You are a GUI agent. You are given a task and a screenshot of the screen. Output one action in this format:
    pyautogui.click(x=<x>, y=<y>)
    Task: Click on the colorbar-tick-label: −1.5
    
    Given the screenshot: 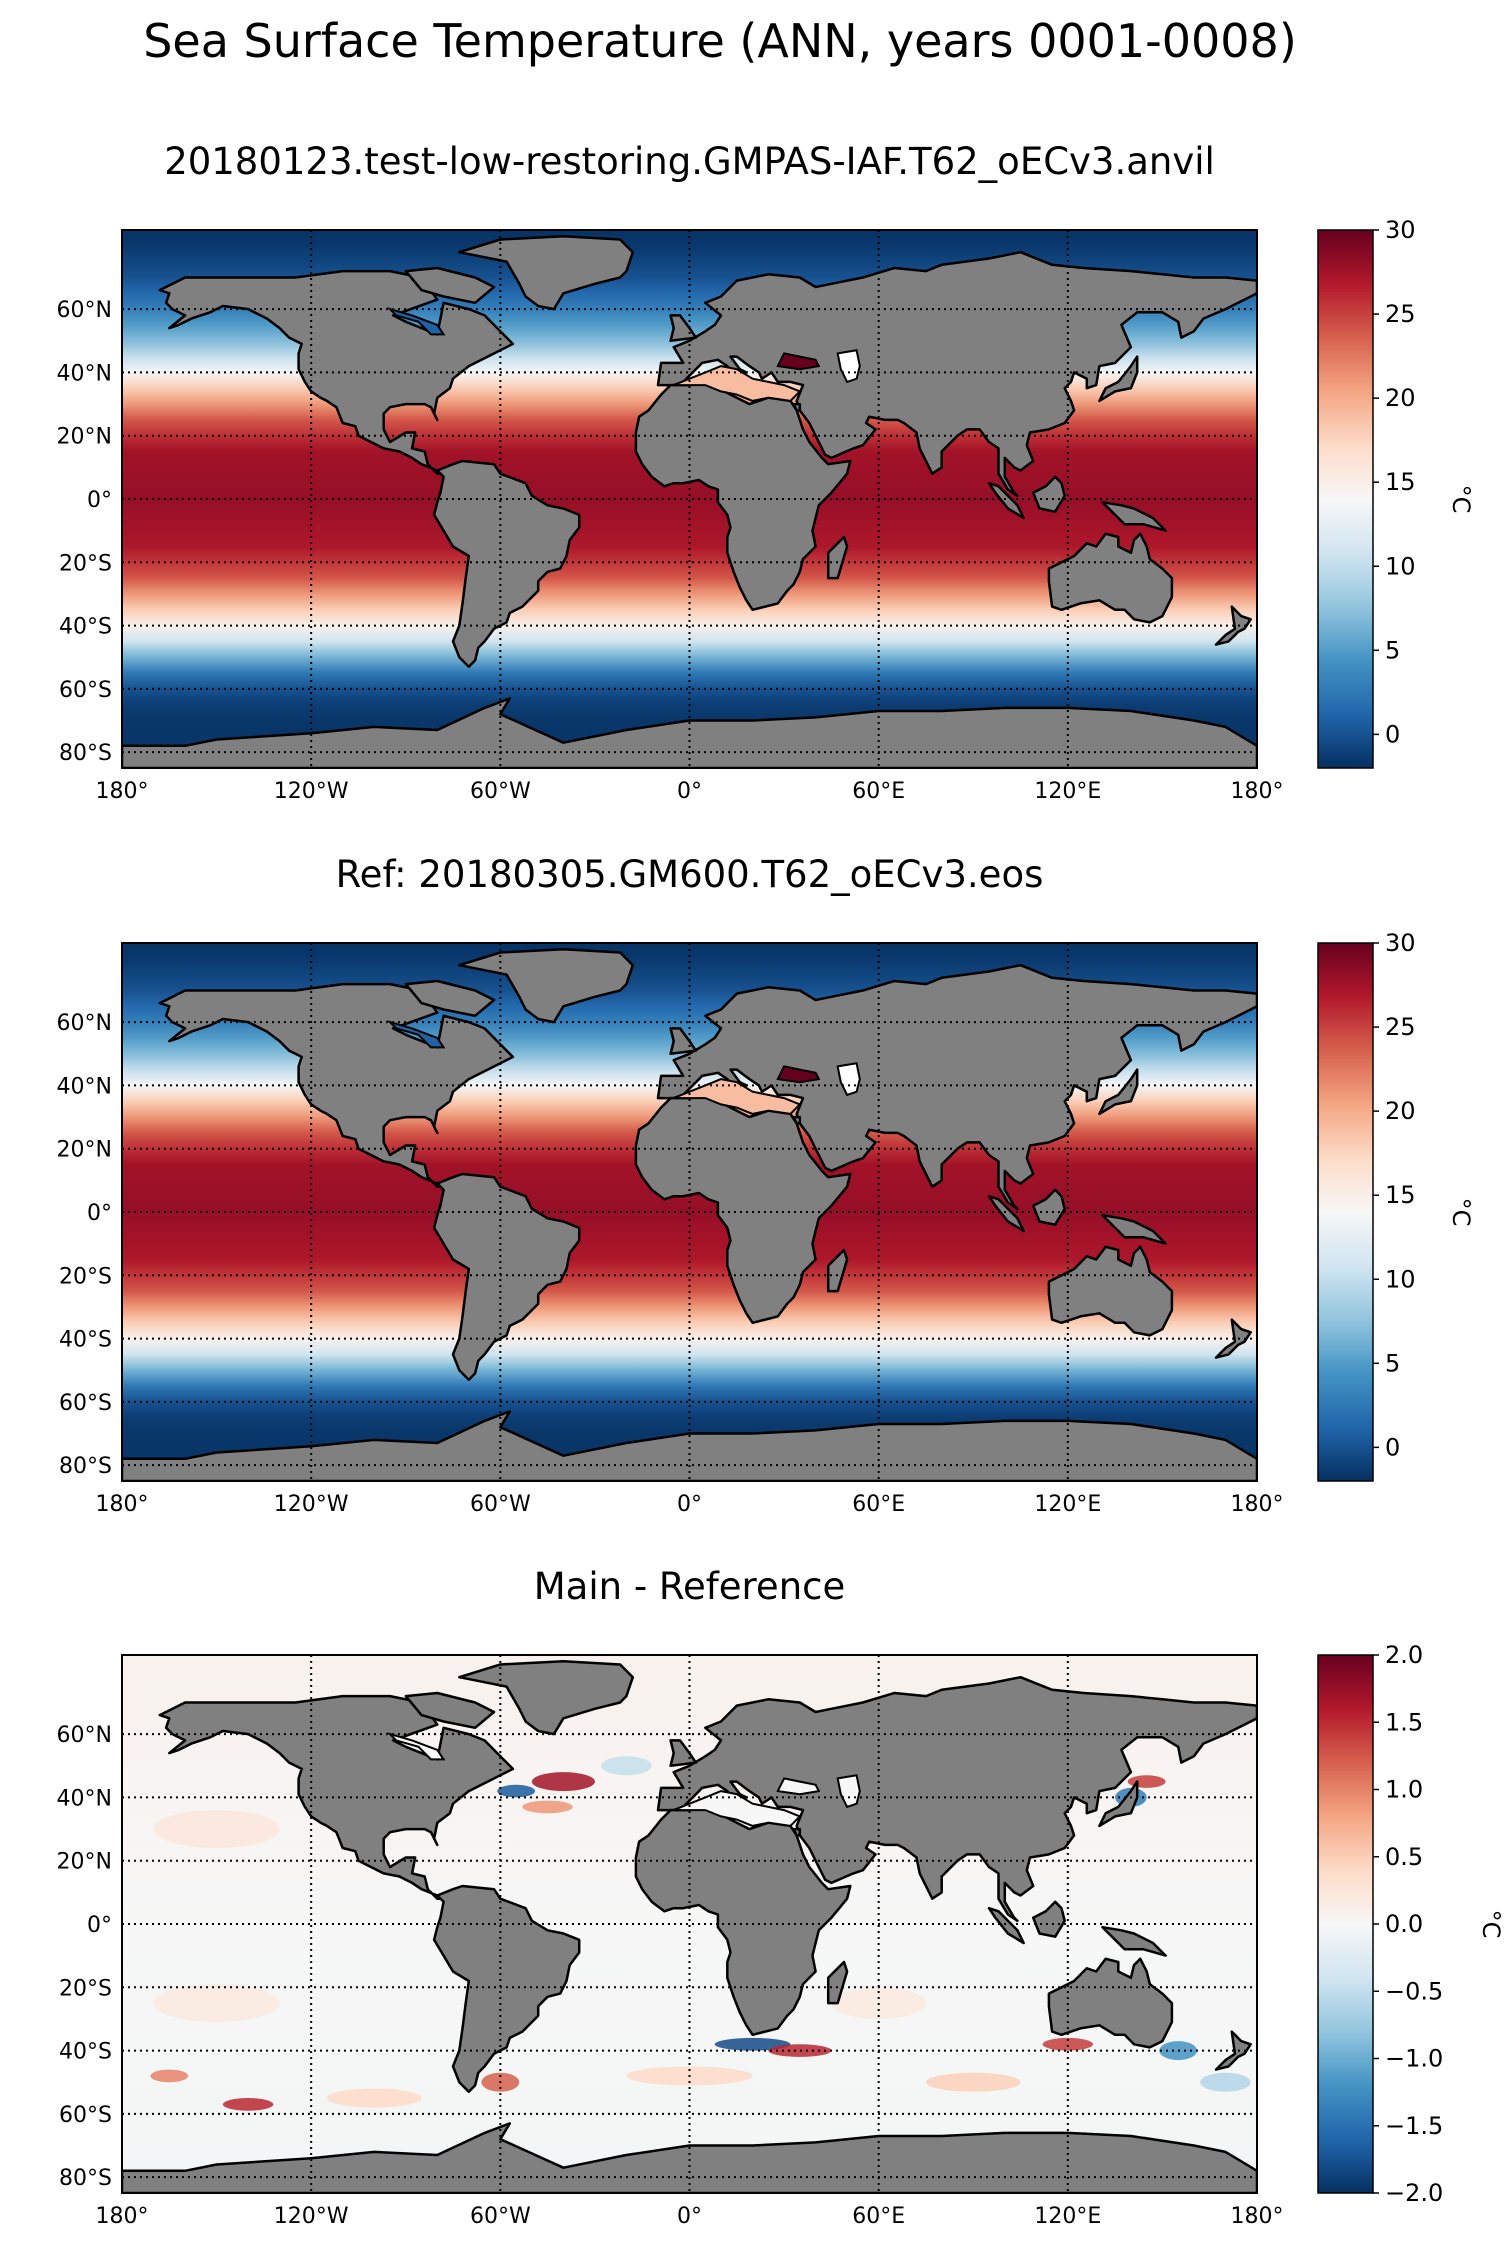 What is the action you would take?
    pyautogui.click(x=1414, y=2126)
    